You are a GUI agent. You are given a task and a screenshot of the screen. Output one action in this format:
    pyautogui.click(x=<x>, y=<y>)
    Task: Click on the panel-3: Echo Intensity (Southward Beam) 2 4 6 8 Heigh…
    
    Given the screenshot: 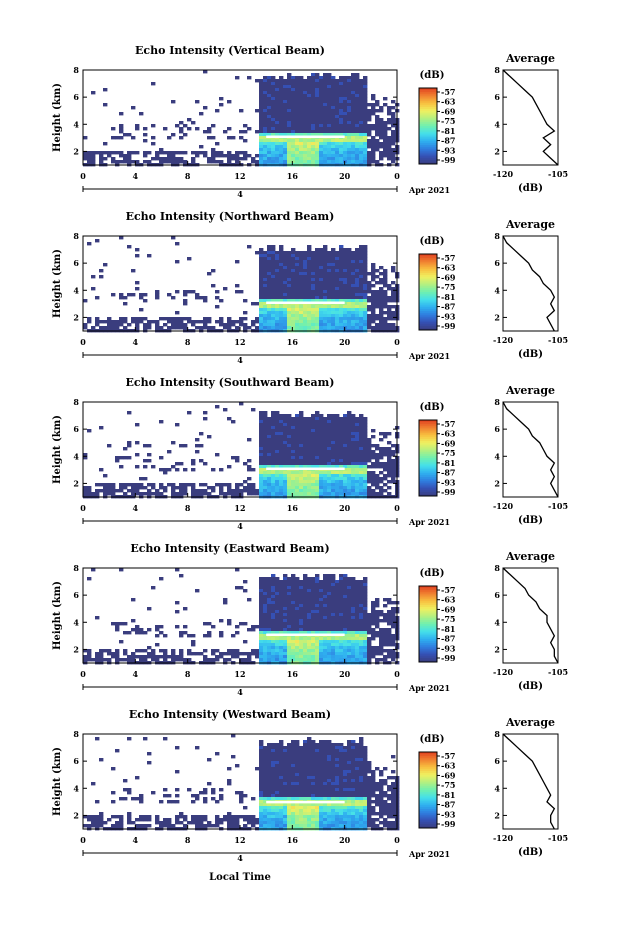 What is the action you would take?
    pyautogui.click(x=310, y=453)
    